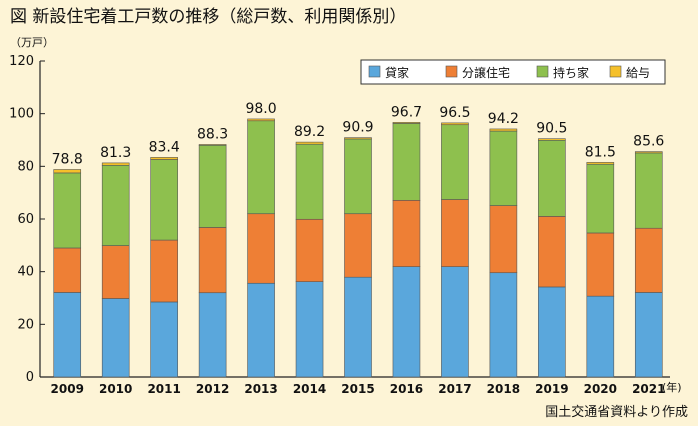 The height and width of the screenshot is (426, 698). What do you see at coordinates (648, 142) in the screenshot?
I see `total-label: 85.6` at bounding box center [648, 142].